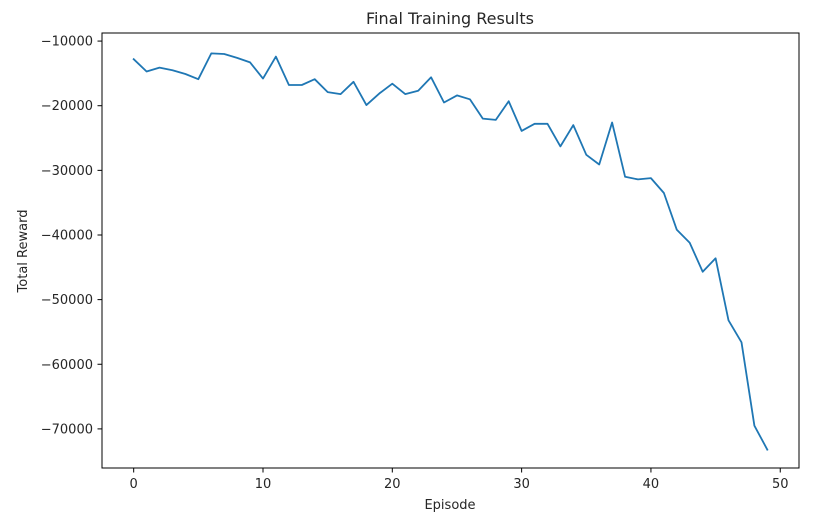  What do you see at coordinates (449, 505) in the screenshot?
I see `x-axis-label: Episode` at bounding box center [449, 505].